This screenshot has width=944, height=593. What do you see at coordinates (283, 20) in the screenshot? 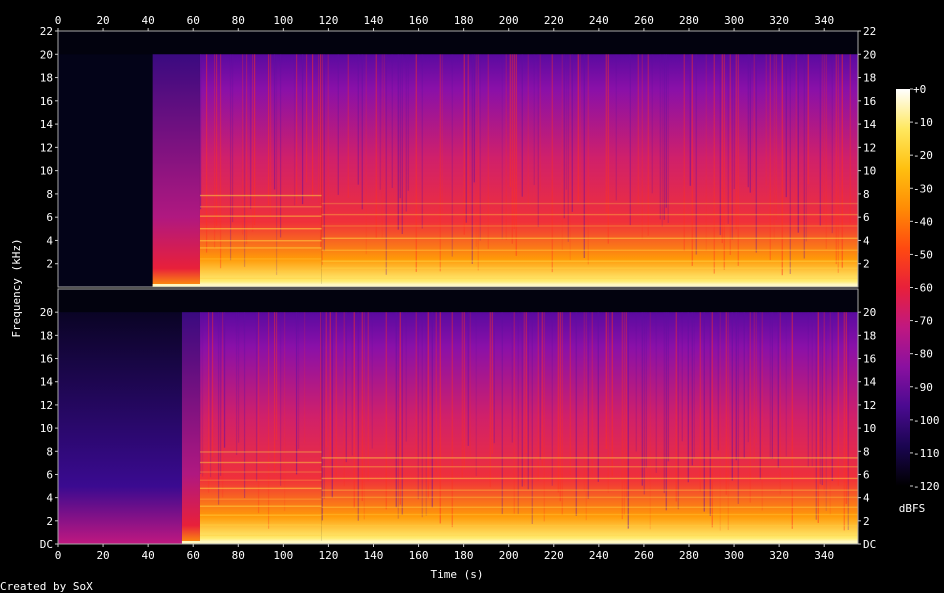
I see `x-tick-top: 100` at bounding box center [283, 20].